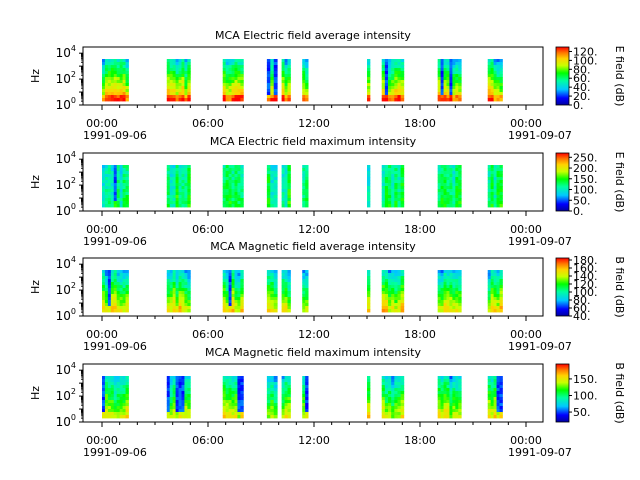 This screenshot has width=640, height=480. What do you see at coordinates (313, 287) in the screenshot?
I see `plot-frame` at bounding box center [313, 287].